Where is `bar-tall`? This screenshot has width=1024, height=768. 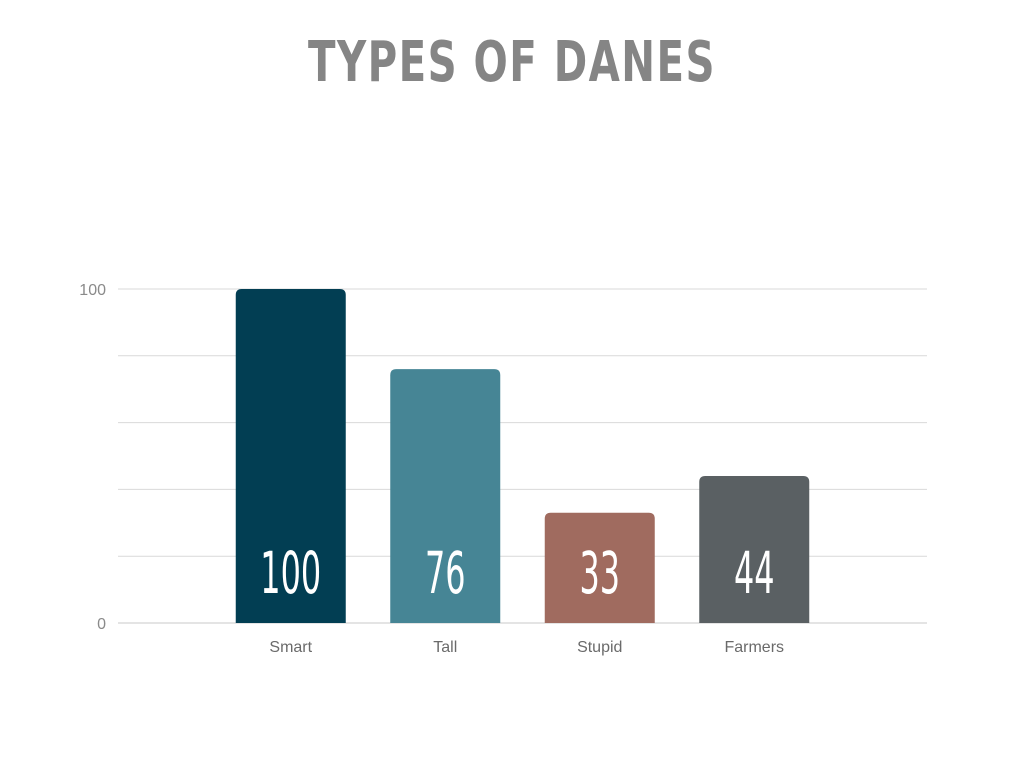
bar-tall is located at coordinates (445, 496).